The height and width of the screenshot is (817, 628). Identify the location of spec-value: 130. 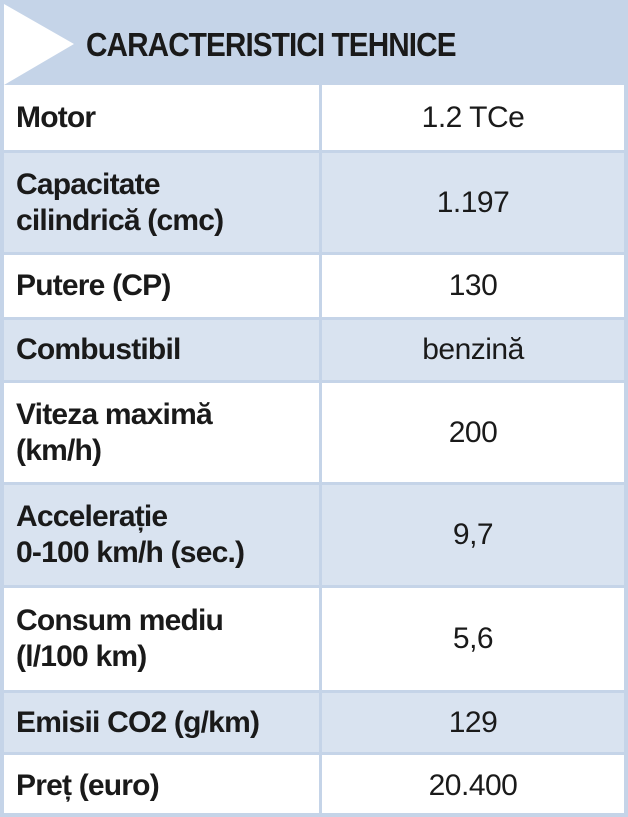
(473, 285).